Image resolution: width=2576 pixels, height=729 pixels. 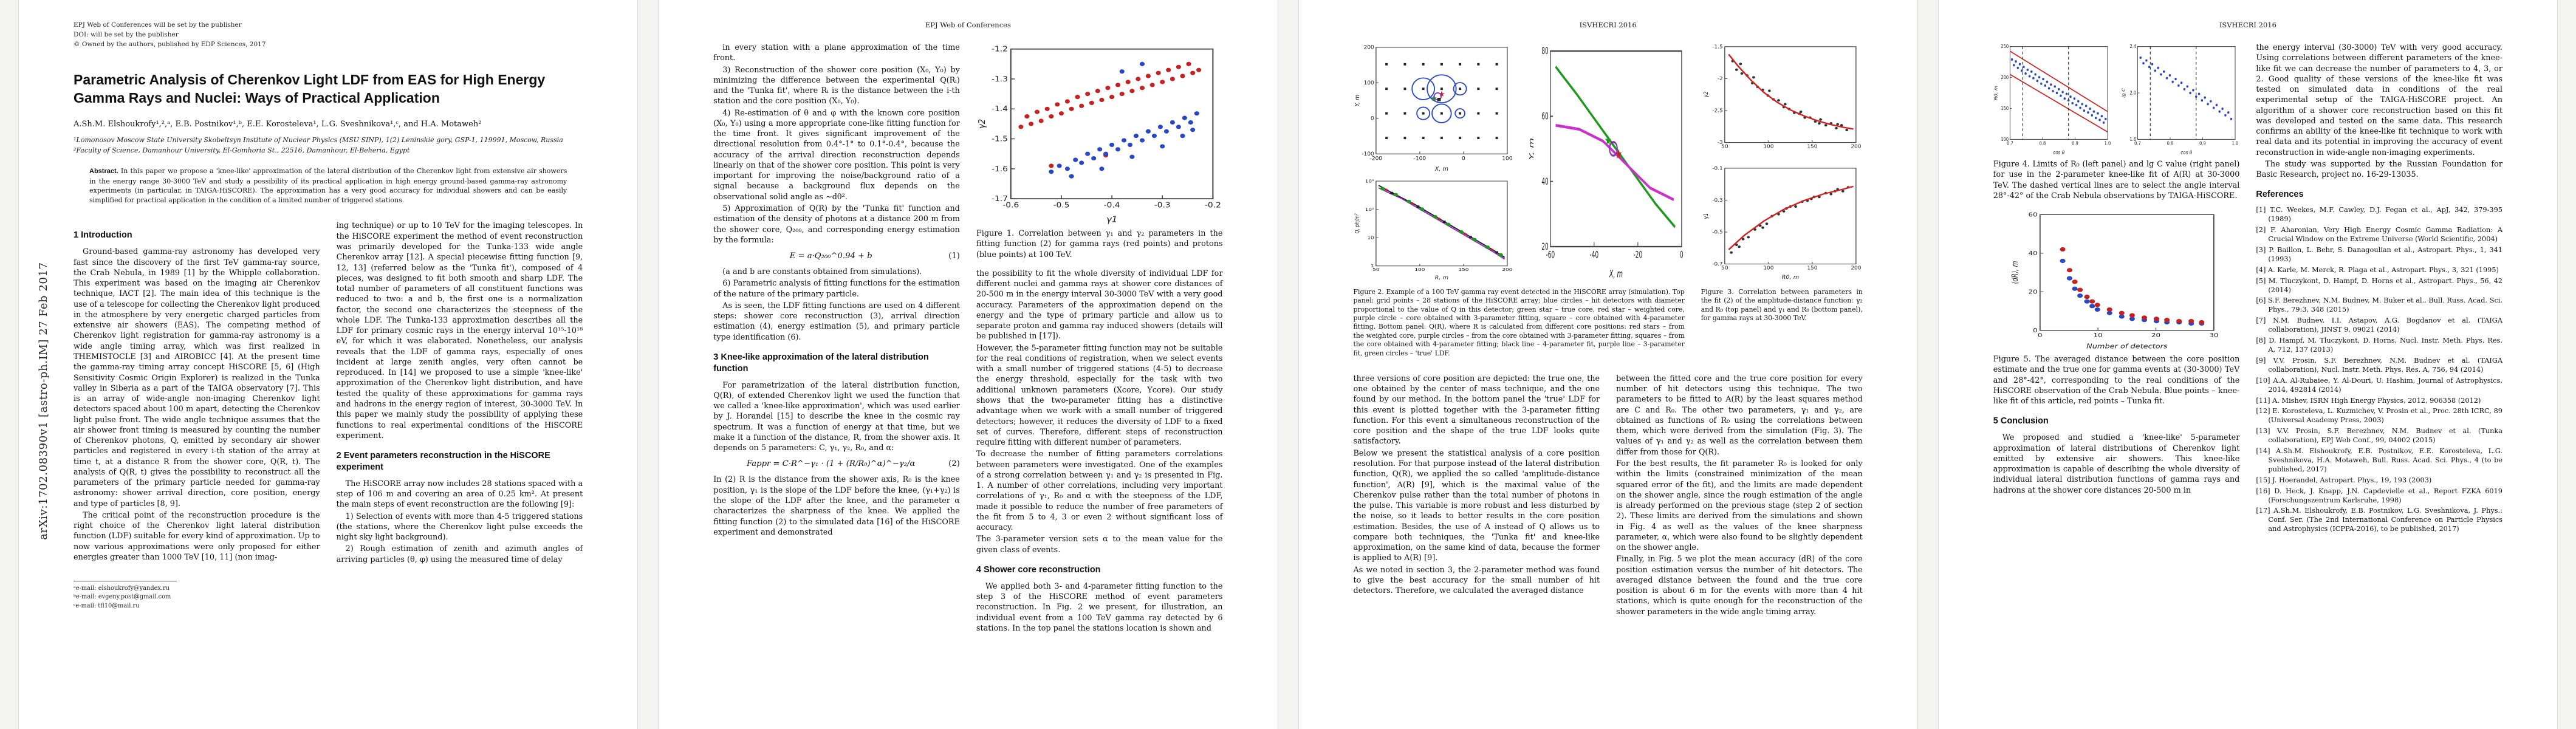 What do you see at coordinates (2132, 47) in the screenshot?
I see `svg-text: 2.4` at bounding box center [2132, 47].